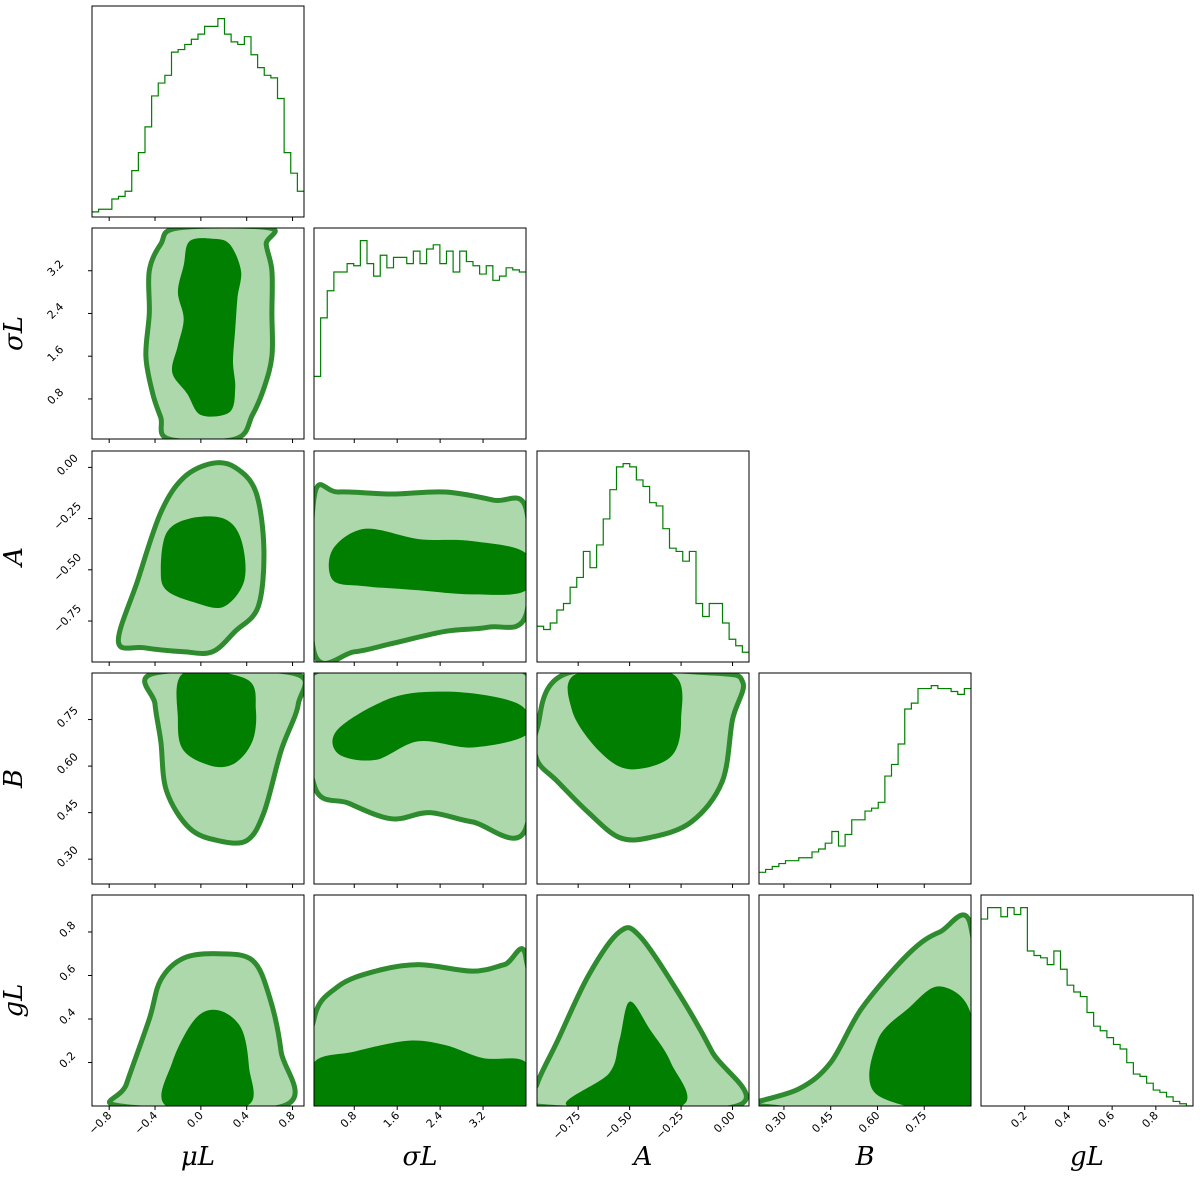 The width and height of the screenshot is (1200, 1199). I want to click on panel-gL-B, so click(865, 1002).